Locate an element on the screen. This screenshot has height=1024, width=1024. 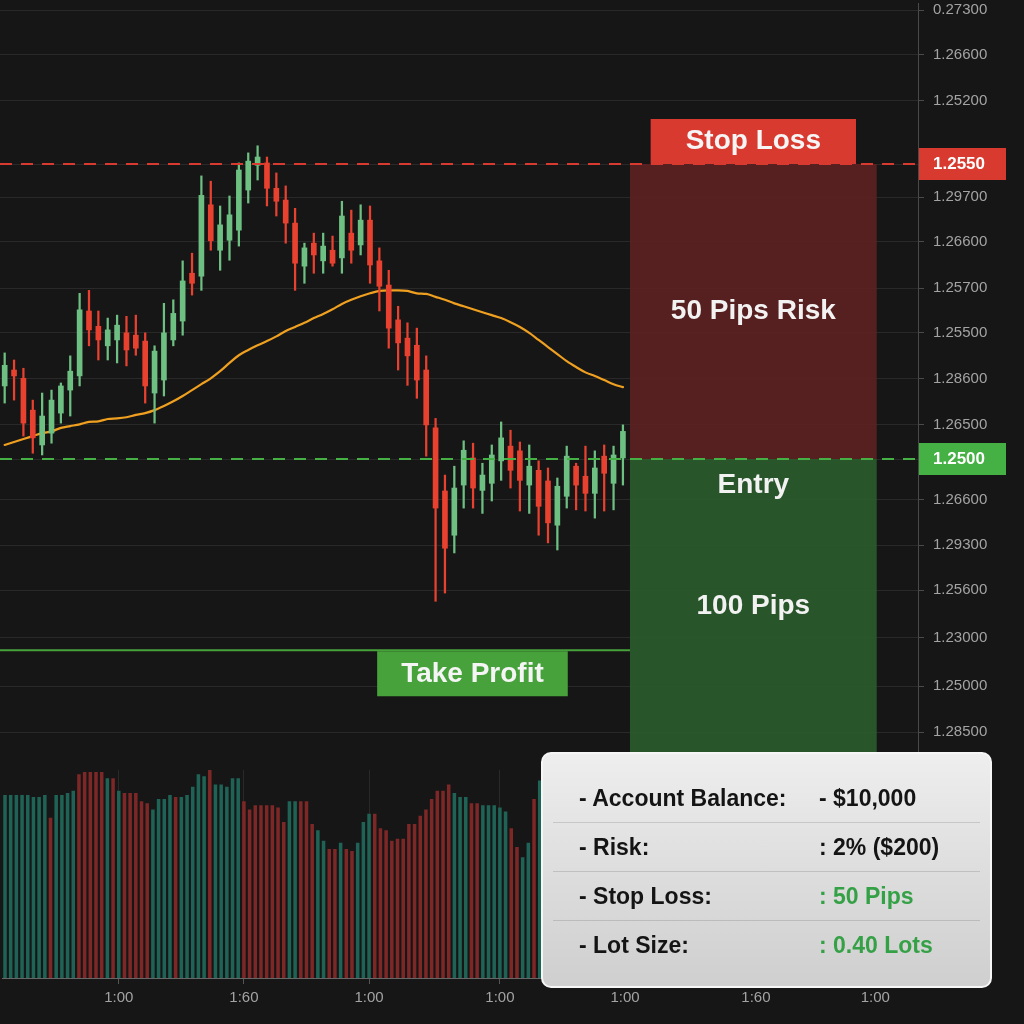
y-tick-label: 1.2500 is located at coordinates (959, 458).